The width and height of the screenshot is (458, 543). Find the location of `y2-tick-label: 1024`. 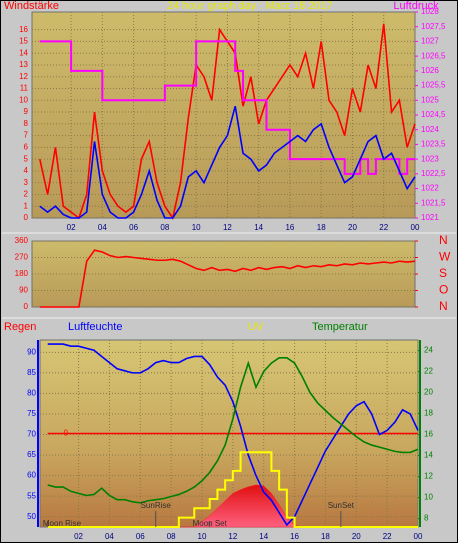

y2-tick-label: 1024 is located at coordinates (430, 129).